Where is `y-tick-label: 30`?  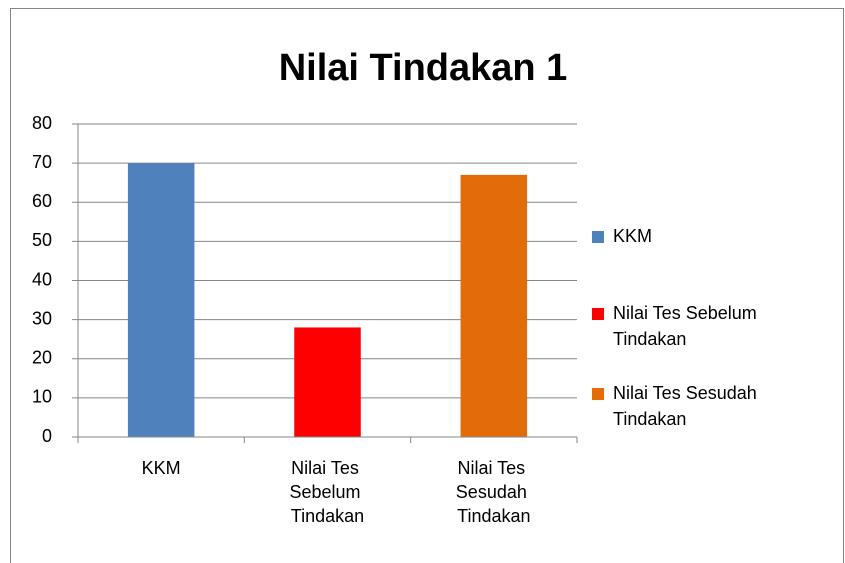
y-tick-label: 30 is located at coordinates (42, 318).